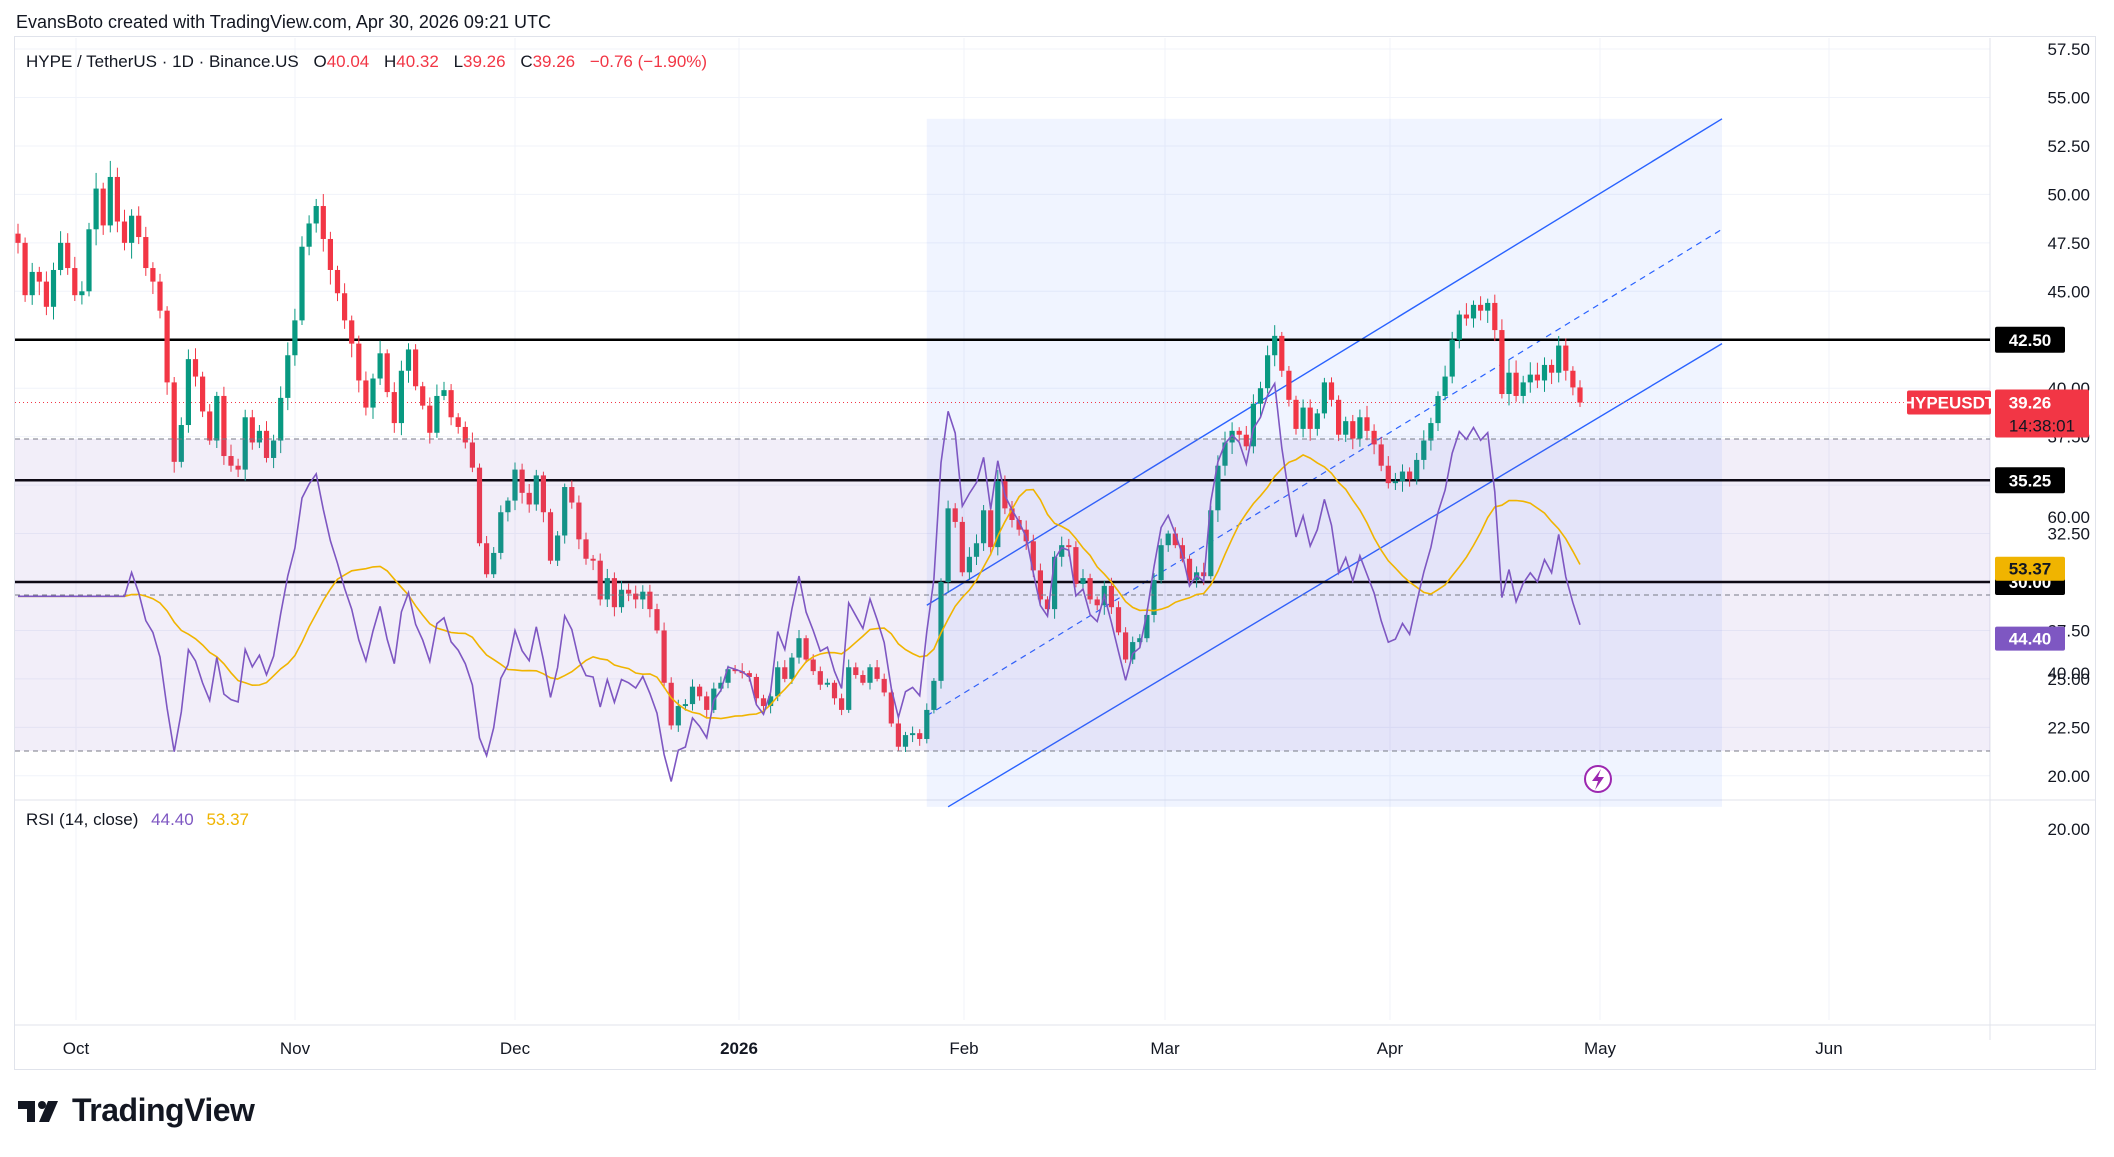  What do you see at coordinates (2042, 413) in the screenshot?
I see `last-price-tag` at bounding box center [2042, 413].